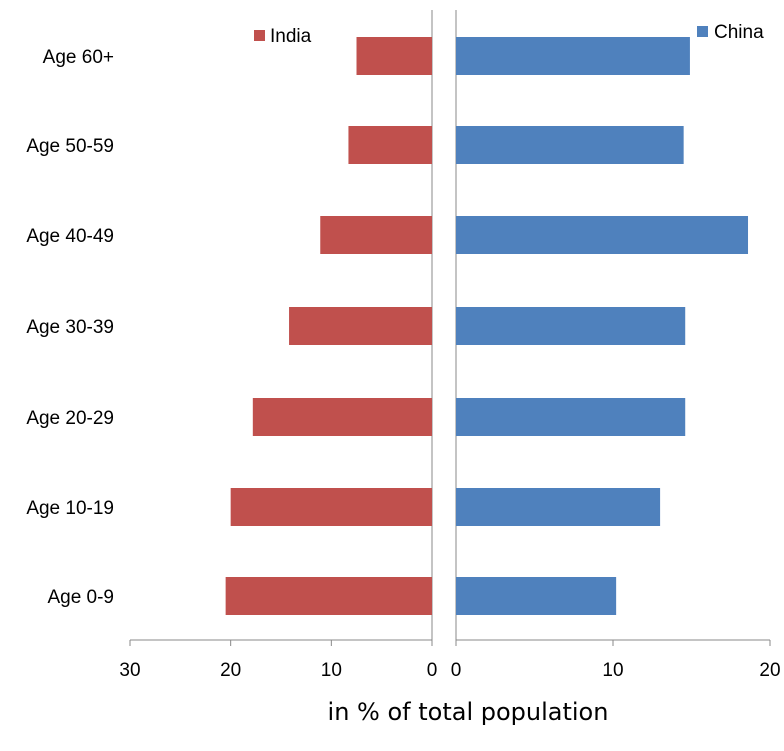  What do you see at coordinates (70, 236) in the screenshot?
I see `category-label: Age 40-49` at bounding box center [70, 236].